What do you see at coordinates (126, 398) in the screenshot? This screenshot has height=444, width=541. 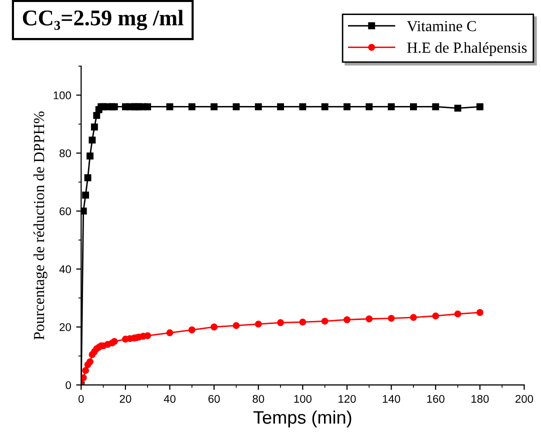 I see `x-tick-label: 20` at bounding box center [126, 398].